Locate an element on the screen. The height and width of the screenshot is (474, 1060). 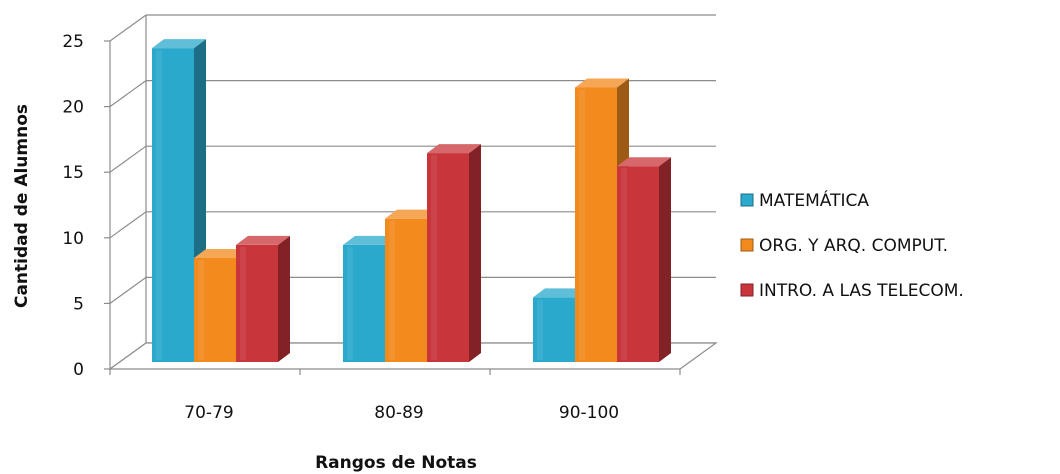
y-tick-label: 0 is located at coordinates (78, 370).